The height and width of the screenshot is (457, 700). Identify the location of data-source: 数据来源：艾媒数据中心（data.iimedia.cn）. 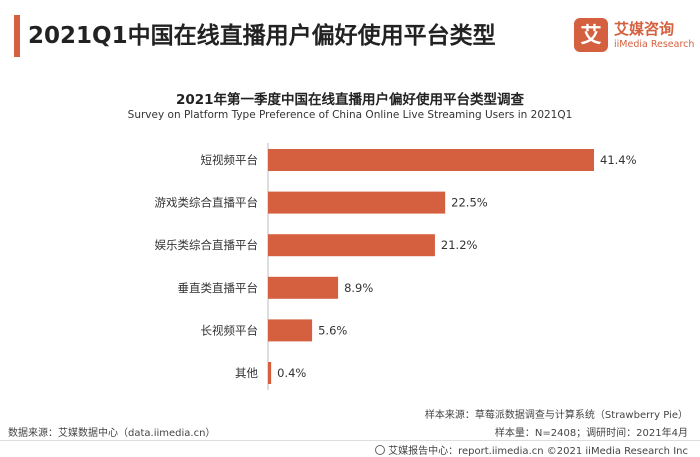
(112, 433).